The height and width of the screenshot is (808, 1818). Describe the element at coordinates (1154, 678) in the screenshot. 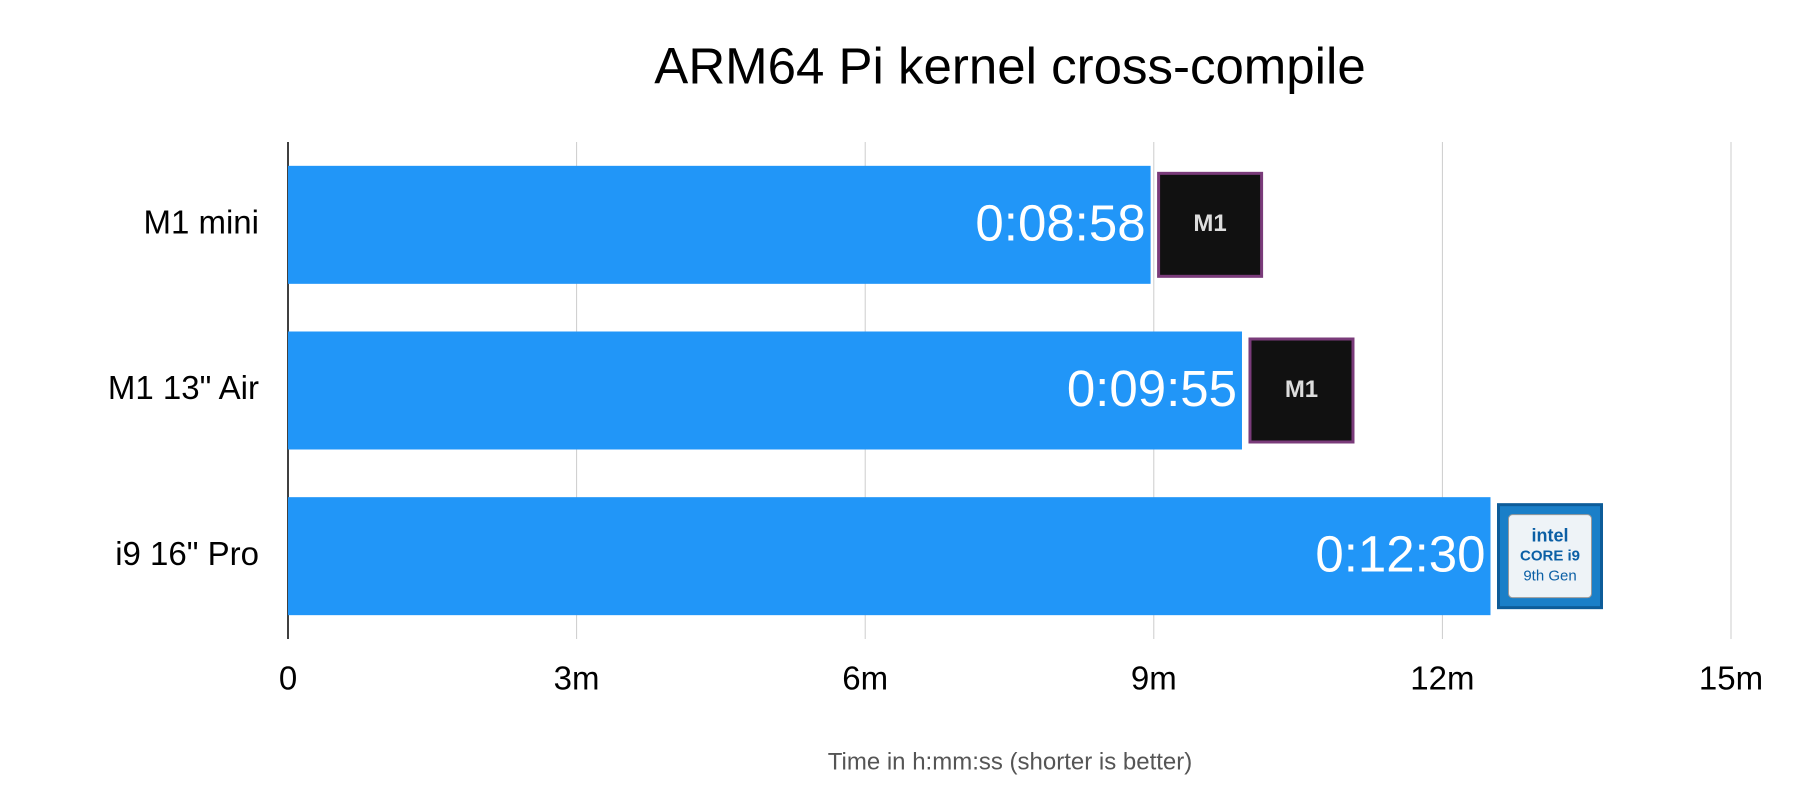

I see `x-tick-label: 9m` at that location.